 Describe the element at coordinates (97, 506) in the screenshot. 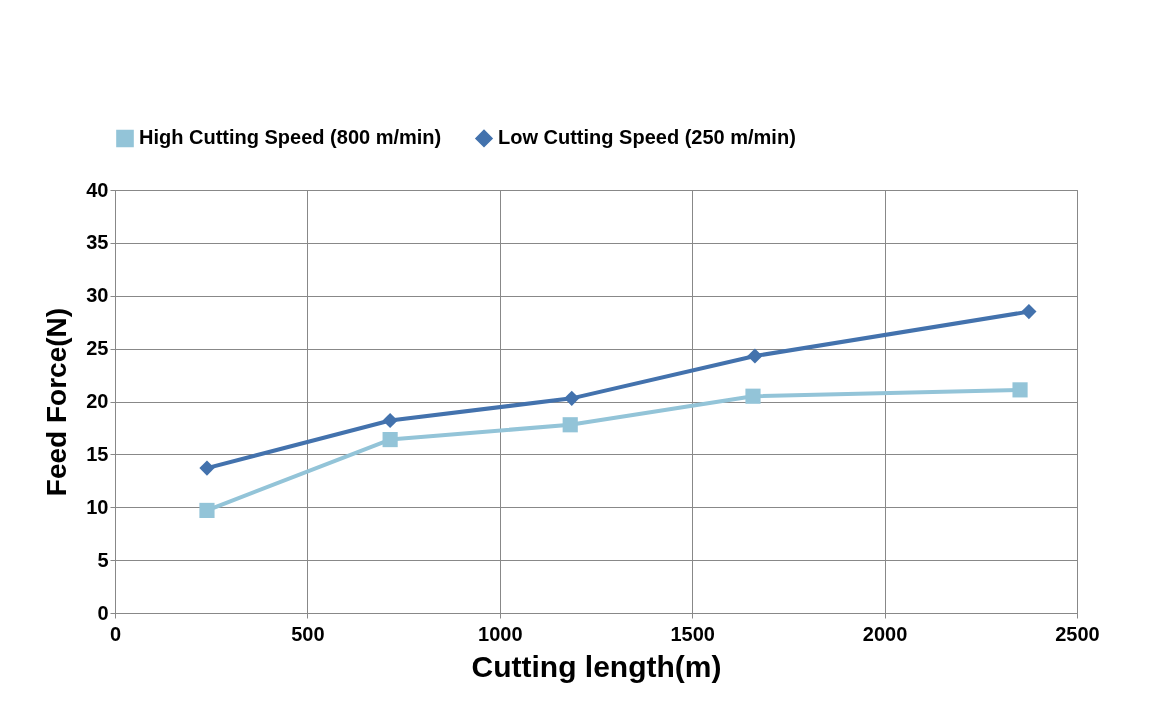

I see `y-tick-label: 10` at that location.